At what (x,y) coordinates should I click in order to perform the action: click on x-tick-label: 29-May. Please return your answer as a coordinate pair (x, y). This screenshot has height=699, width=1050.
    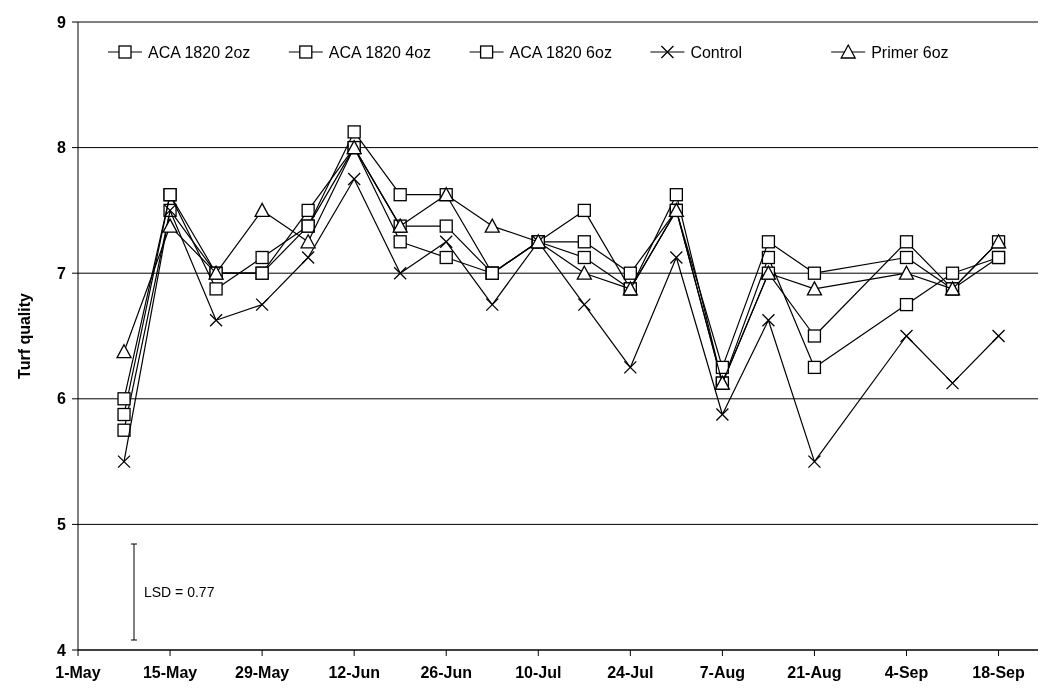
    Looking at the image, I should click on (262, 672).